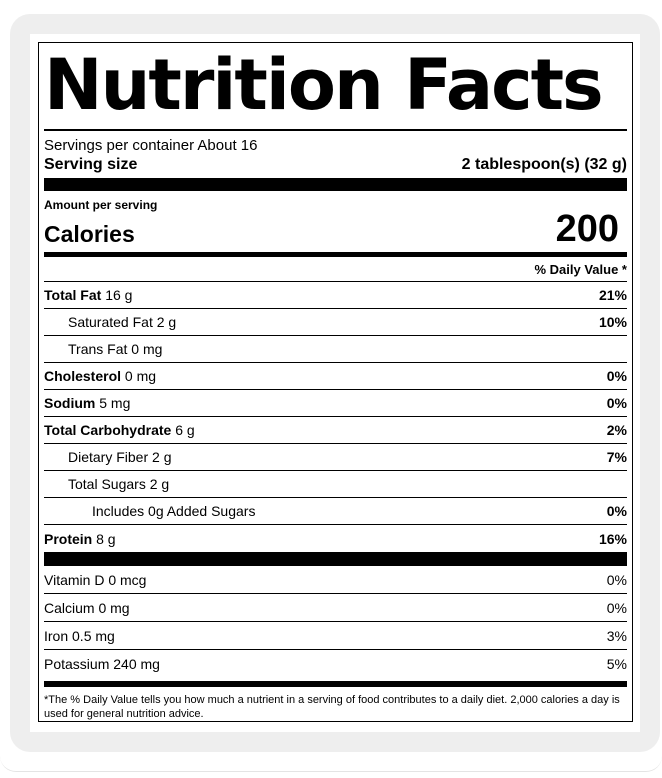  Describe the element at coordinates (185, 430) in the screenshot. I see `nutrient-amount: 6 g` at that location.